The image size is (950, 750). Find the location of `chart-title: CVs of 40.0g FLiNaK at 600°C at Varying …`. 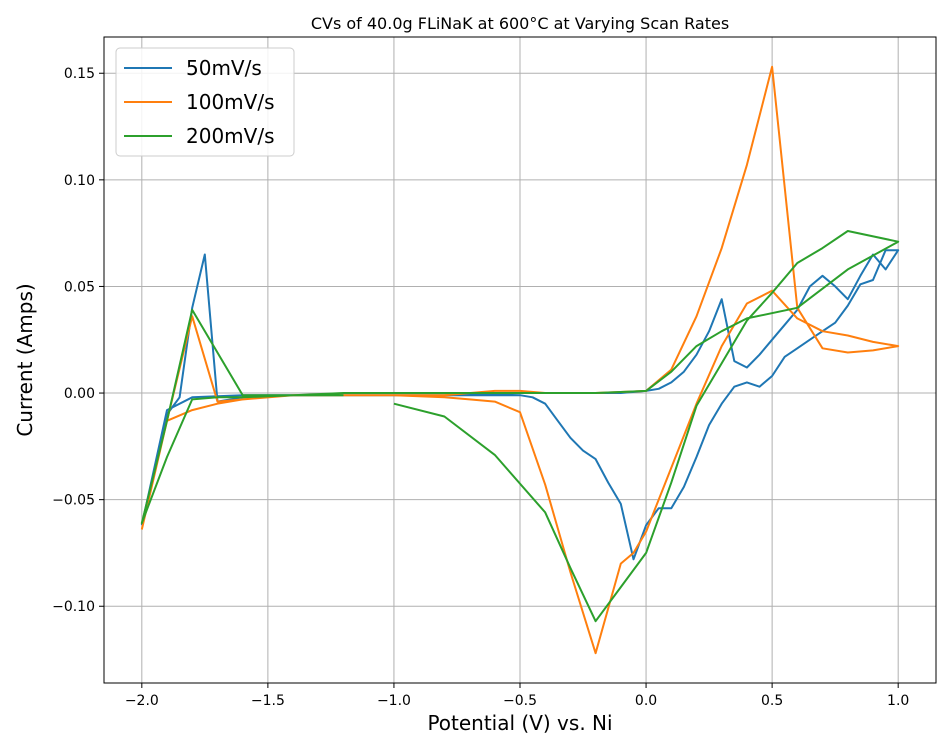

chart-title: CVs of 40.0g FLiNaK at 600°C at Varying … is located at coordinates (520, 23).